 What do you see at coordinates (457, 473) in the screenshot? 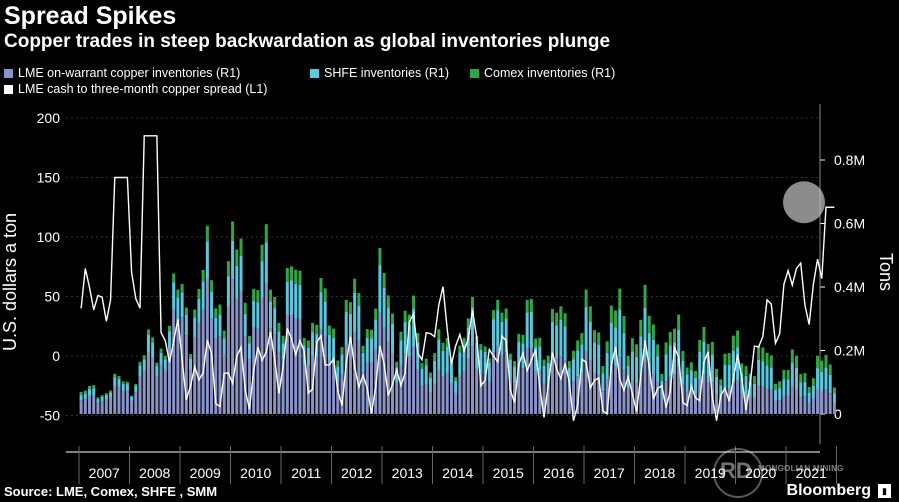
I see `x-tick-label: 2014` at bounding box center [457, 473].